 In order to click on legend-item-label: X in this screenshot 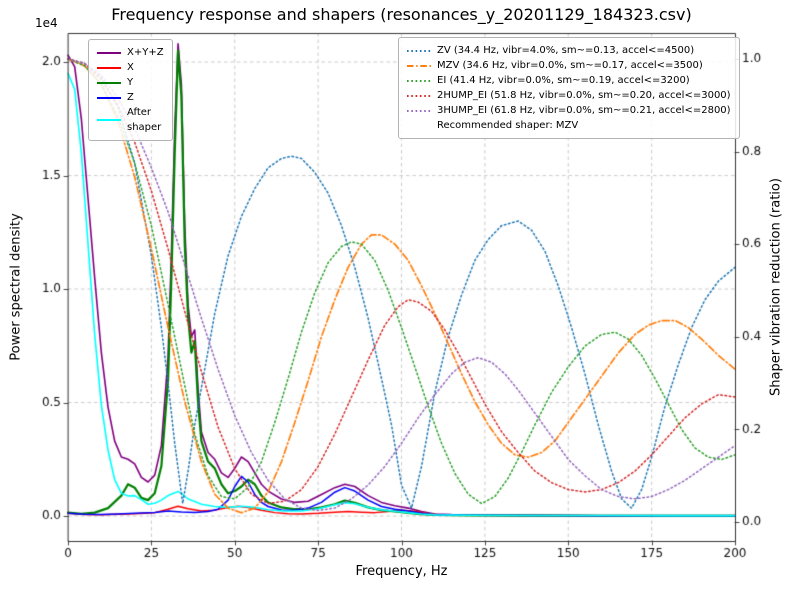, I will do `click(130, 67)`.